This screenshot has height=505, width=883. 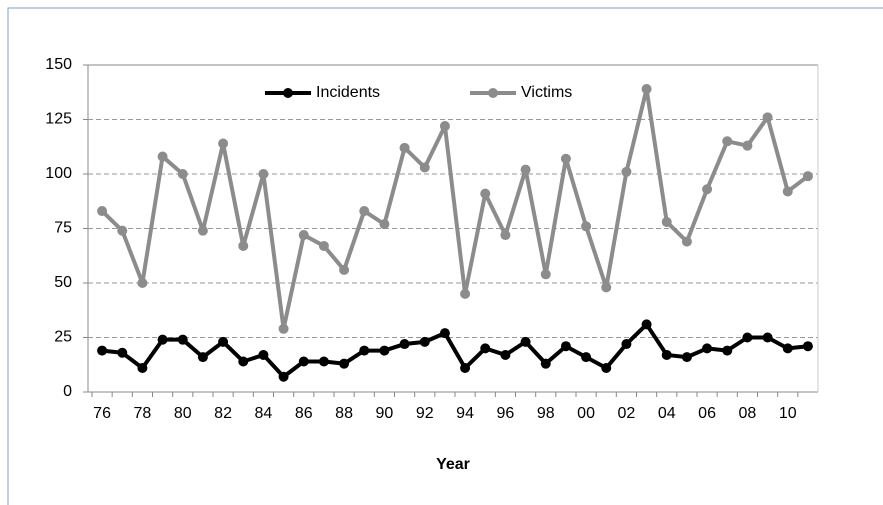 What do you see at coordinates (183, 413) in the screenshot?
I see `x-tick-label: 80` at bounding box center [183, 413].